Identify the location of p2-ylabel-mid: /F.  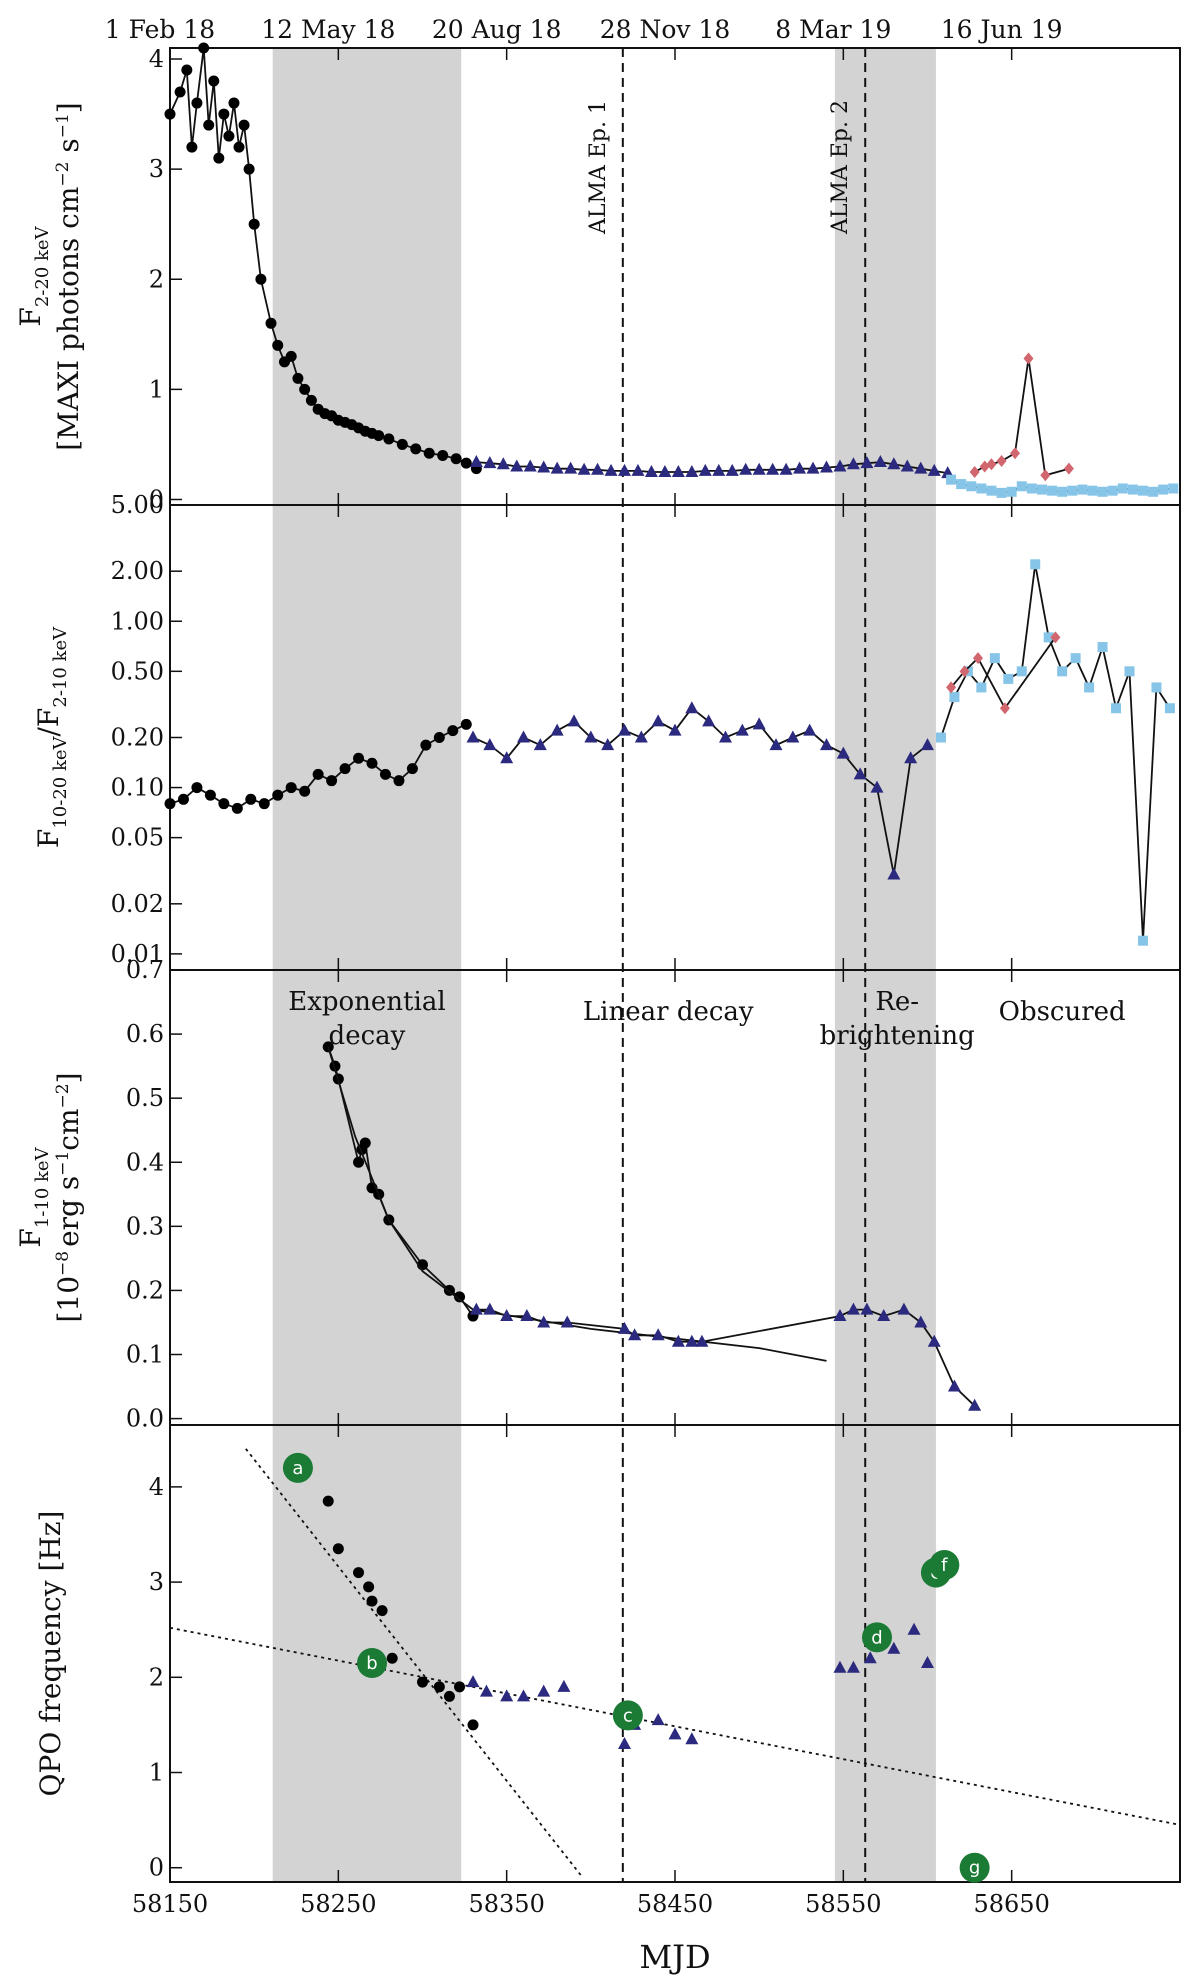
(48, 722).